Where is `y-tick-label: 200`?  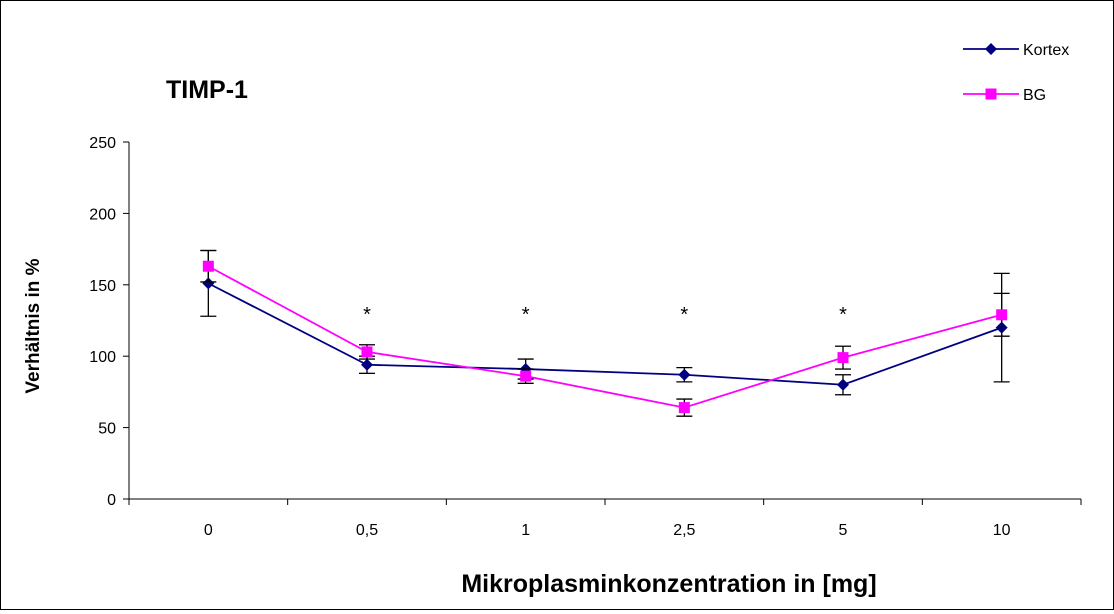 y-tick-label: 200 is located at coordinates (102, 214).